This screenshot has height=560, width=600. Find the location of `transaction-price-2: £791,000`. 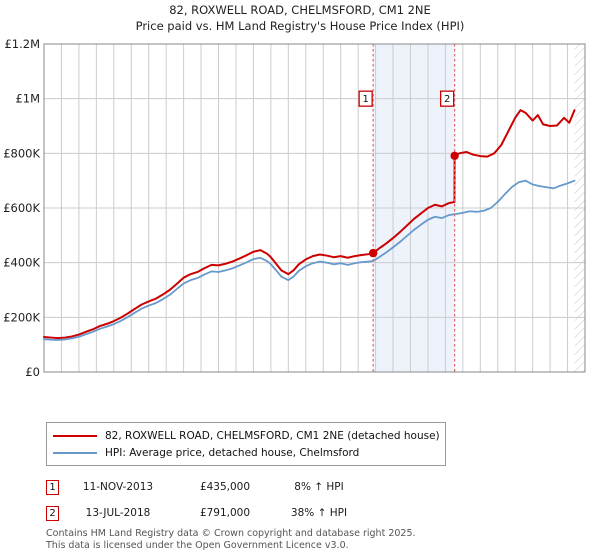

transaction-price-2: £791,000 is located at coordinates (225, 513).